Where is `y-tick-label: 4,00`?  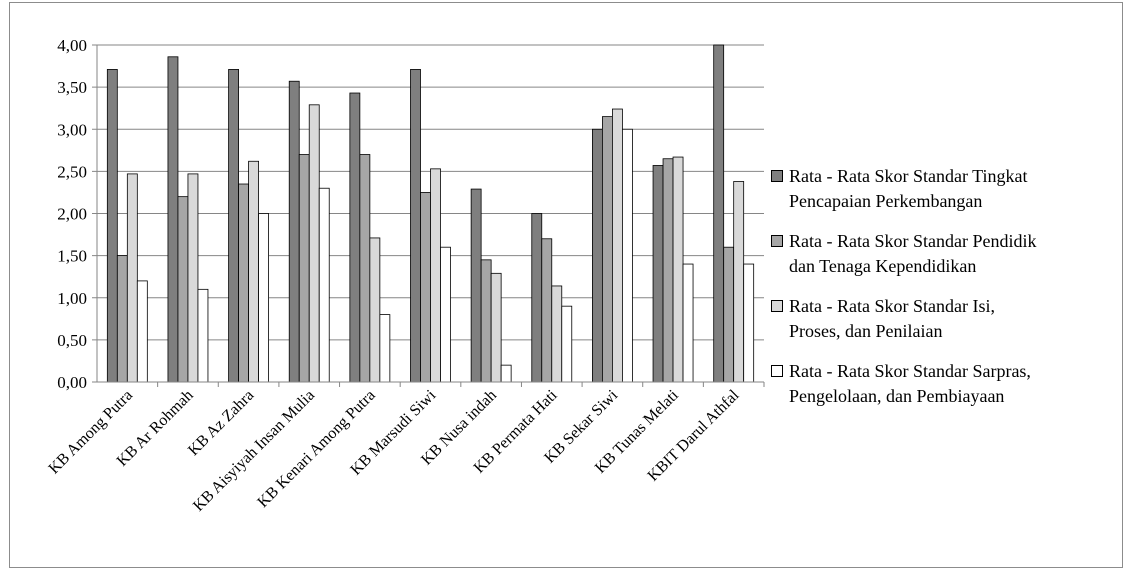 y-tick-label: 4,00 is located at coordinates (72, 45).